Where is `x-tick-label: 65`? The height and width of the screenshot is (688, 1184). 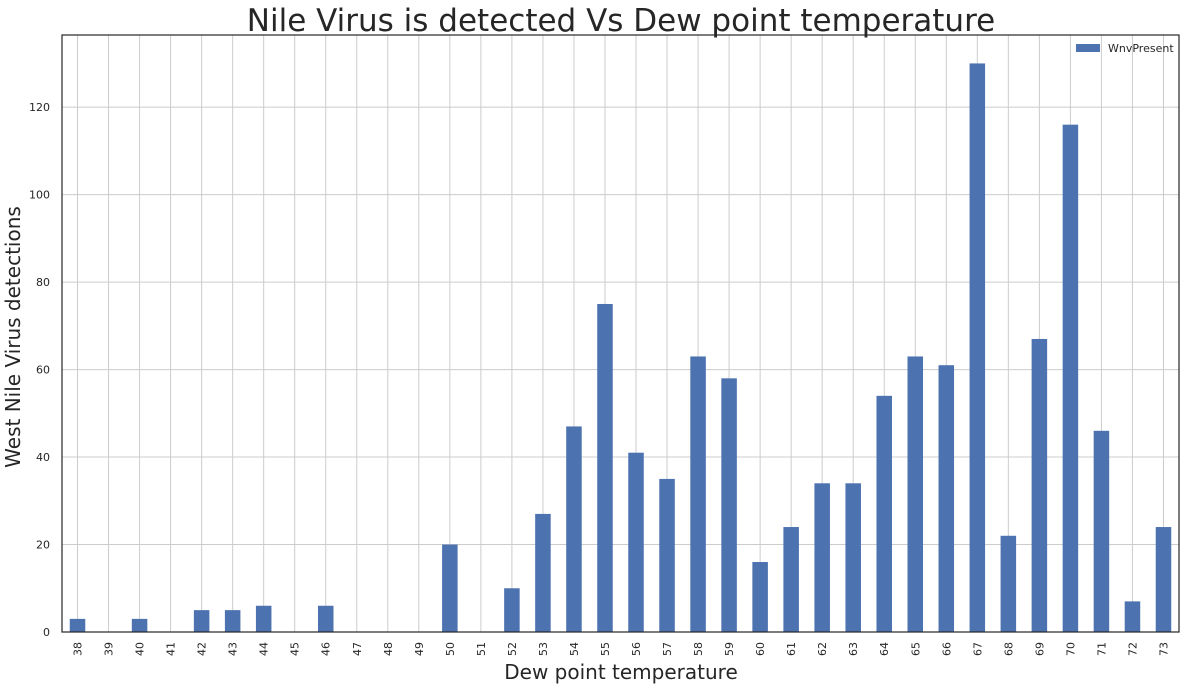
x-tick-label: 65 is located at coordinates (915, 649).